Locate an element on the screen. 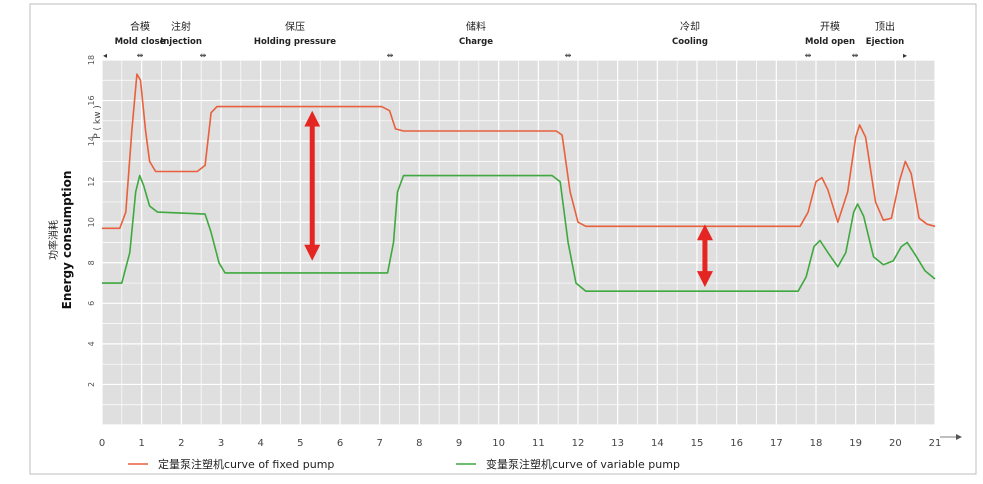  y-tick-label: 12 is located at coordinates (91, 182).